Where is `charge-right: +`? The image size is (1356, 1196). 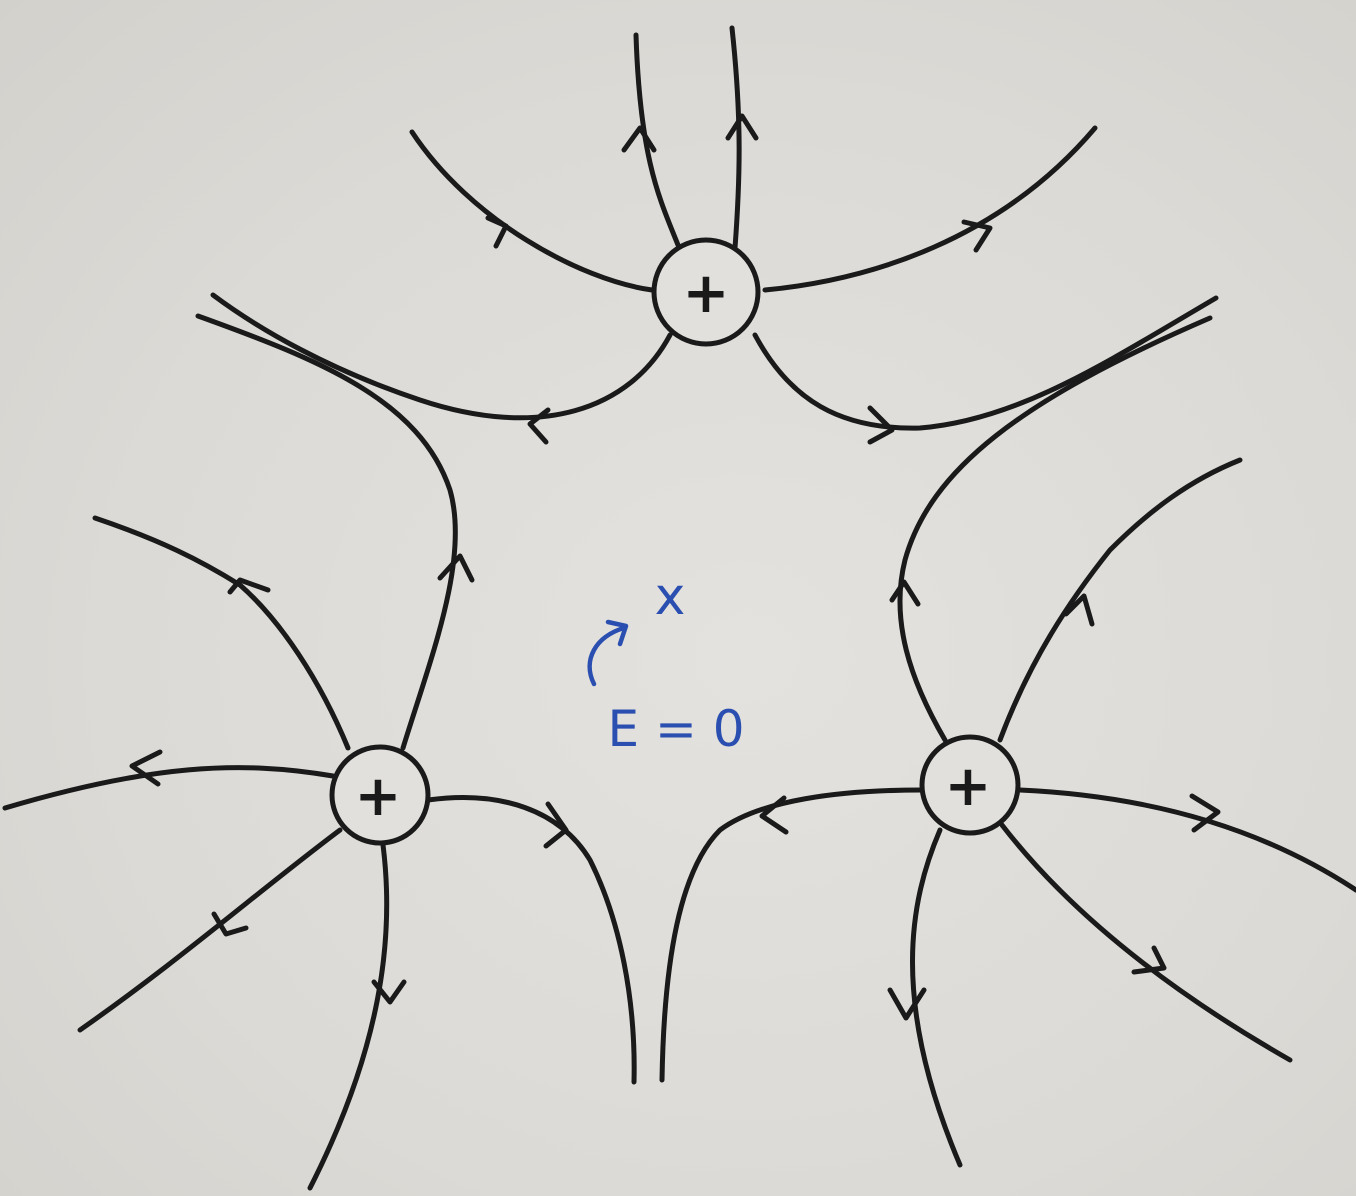 charge-right: + is located at coordinates (970, 785).